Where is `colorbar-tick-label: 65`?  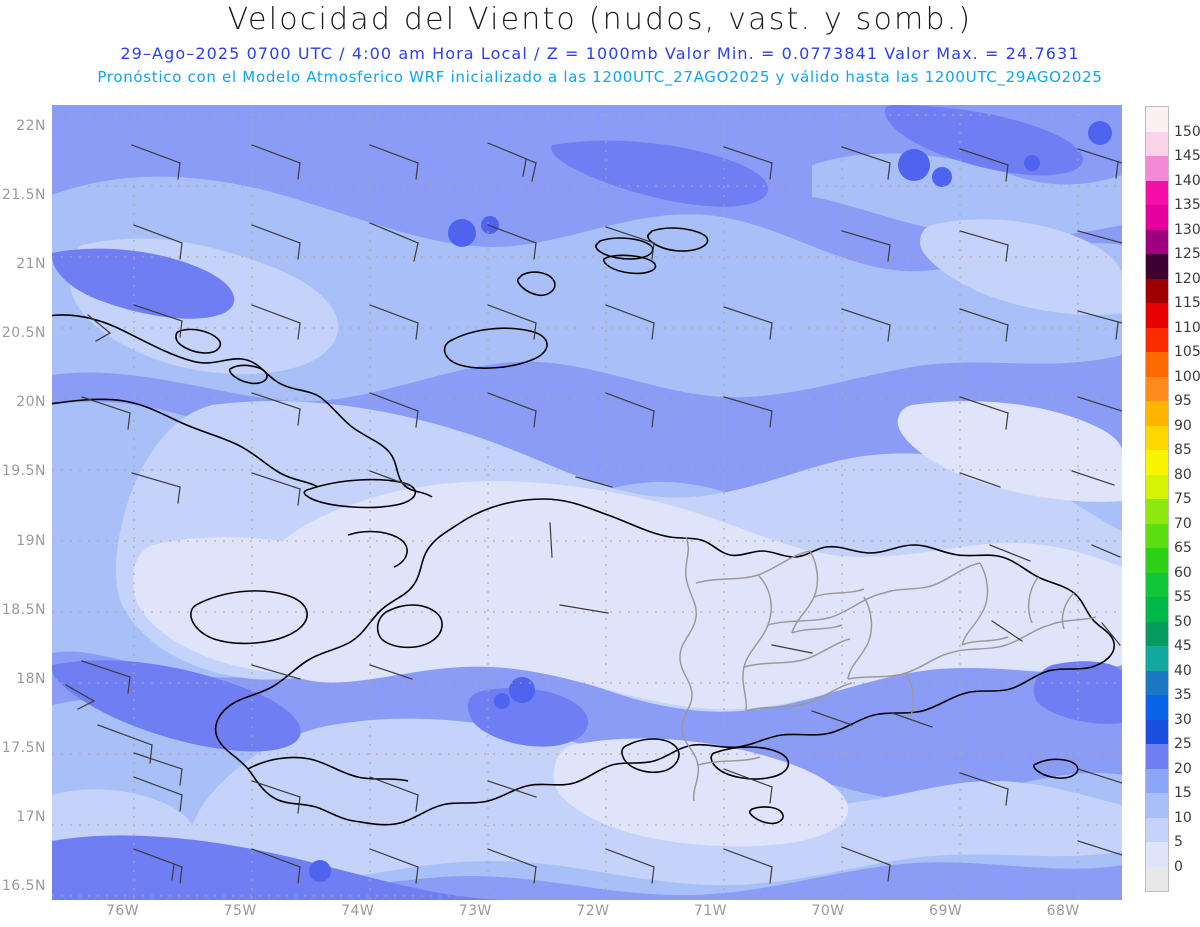 colorbar-tick-label: 65 is located at coordinates (1183, 548).